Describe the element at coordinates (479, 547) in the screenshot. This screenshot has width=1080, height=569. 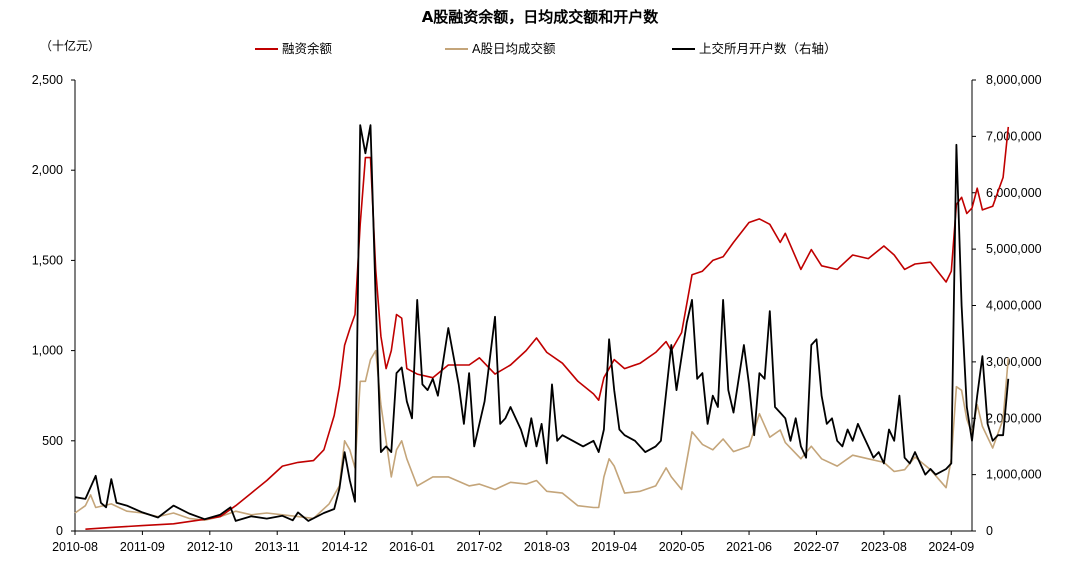
I see `x-tick-label: 2017-02` at that location.